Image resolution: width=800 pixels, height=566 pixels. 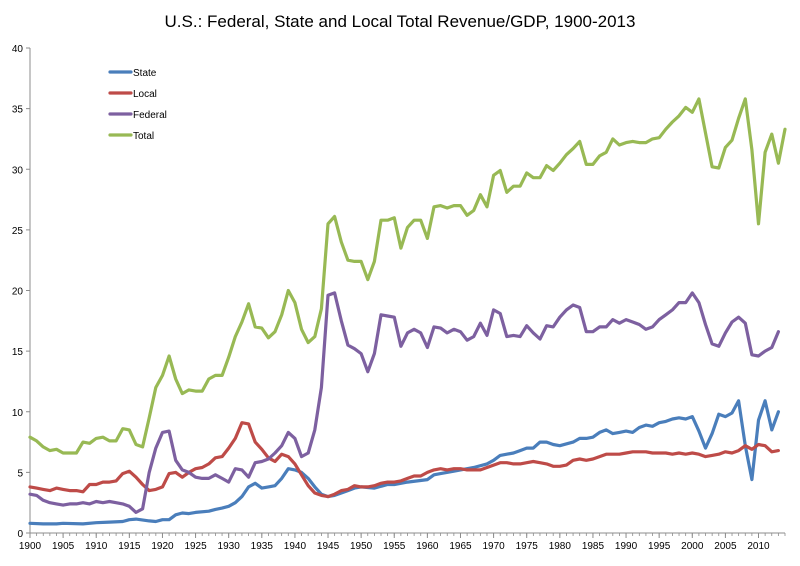 What do you see at coordinates (527, 546) in the screenshot?
I see `x-tick-label: 1975` at bounding box center [527, 546].